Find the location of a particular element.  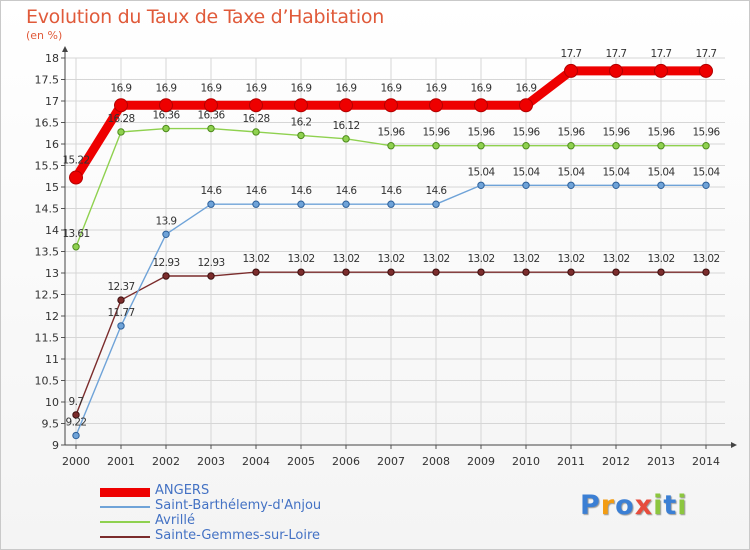

x-tick-label: 2003 is located at coordinates (211, 461).